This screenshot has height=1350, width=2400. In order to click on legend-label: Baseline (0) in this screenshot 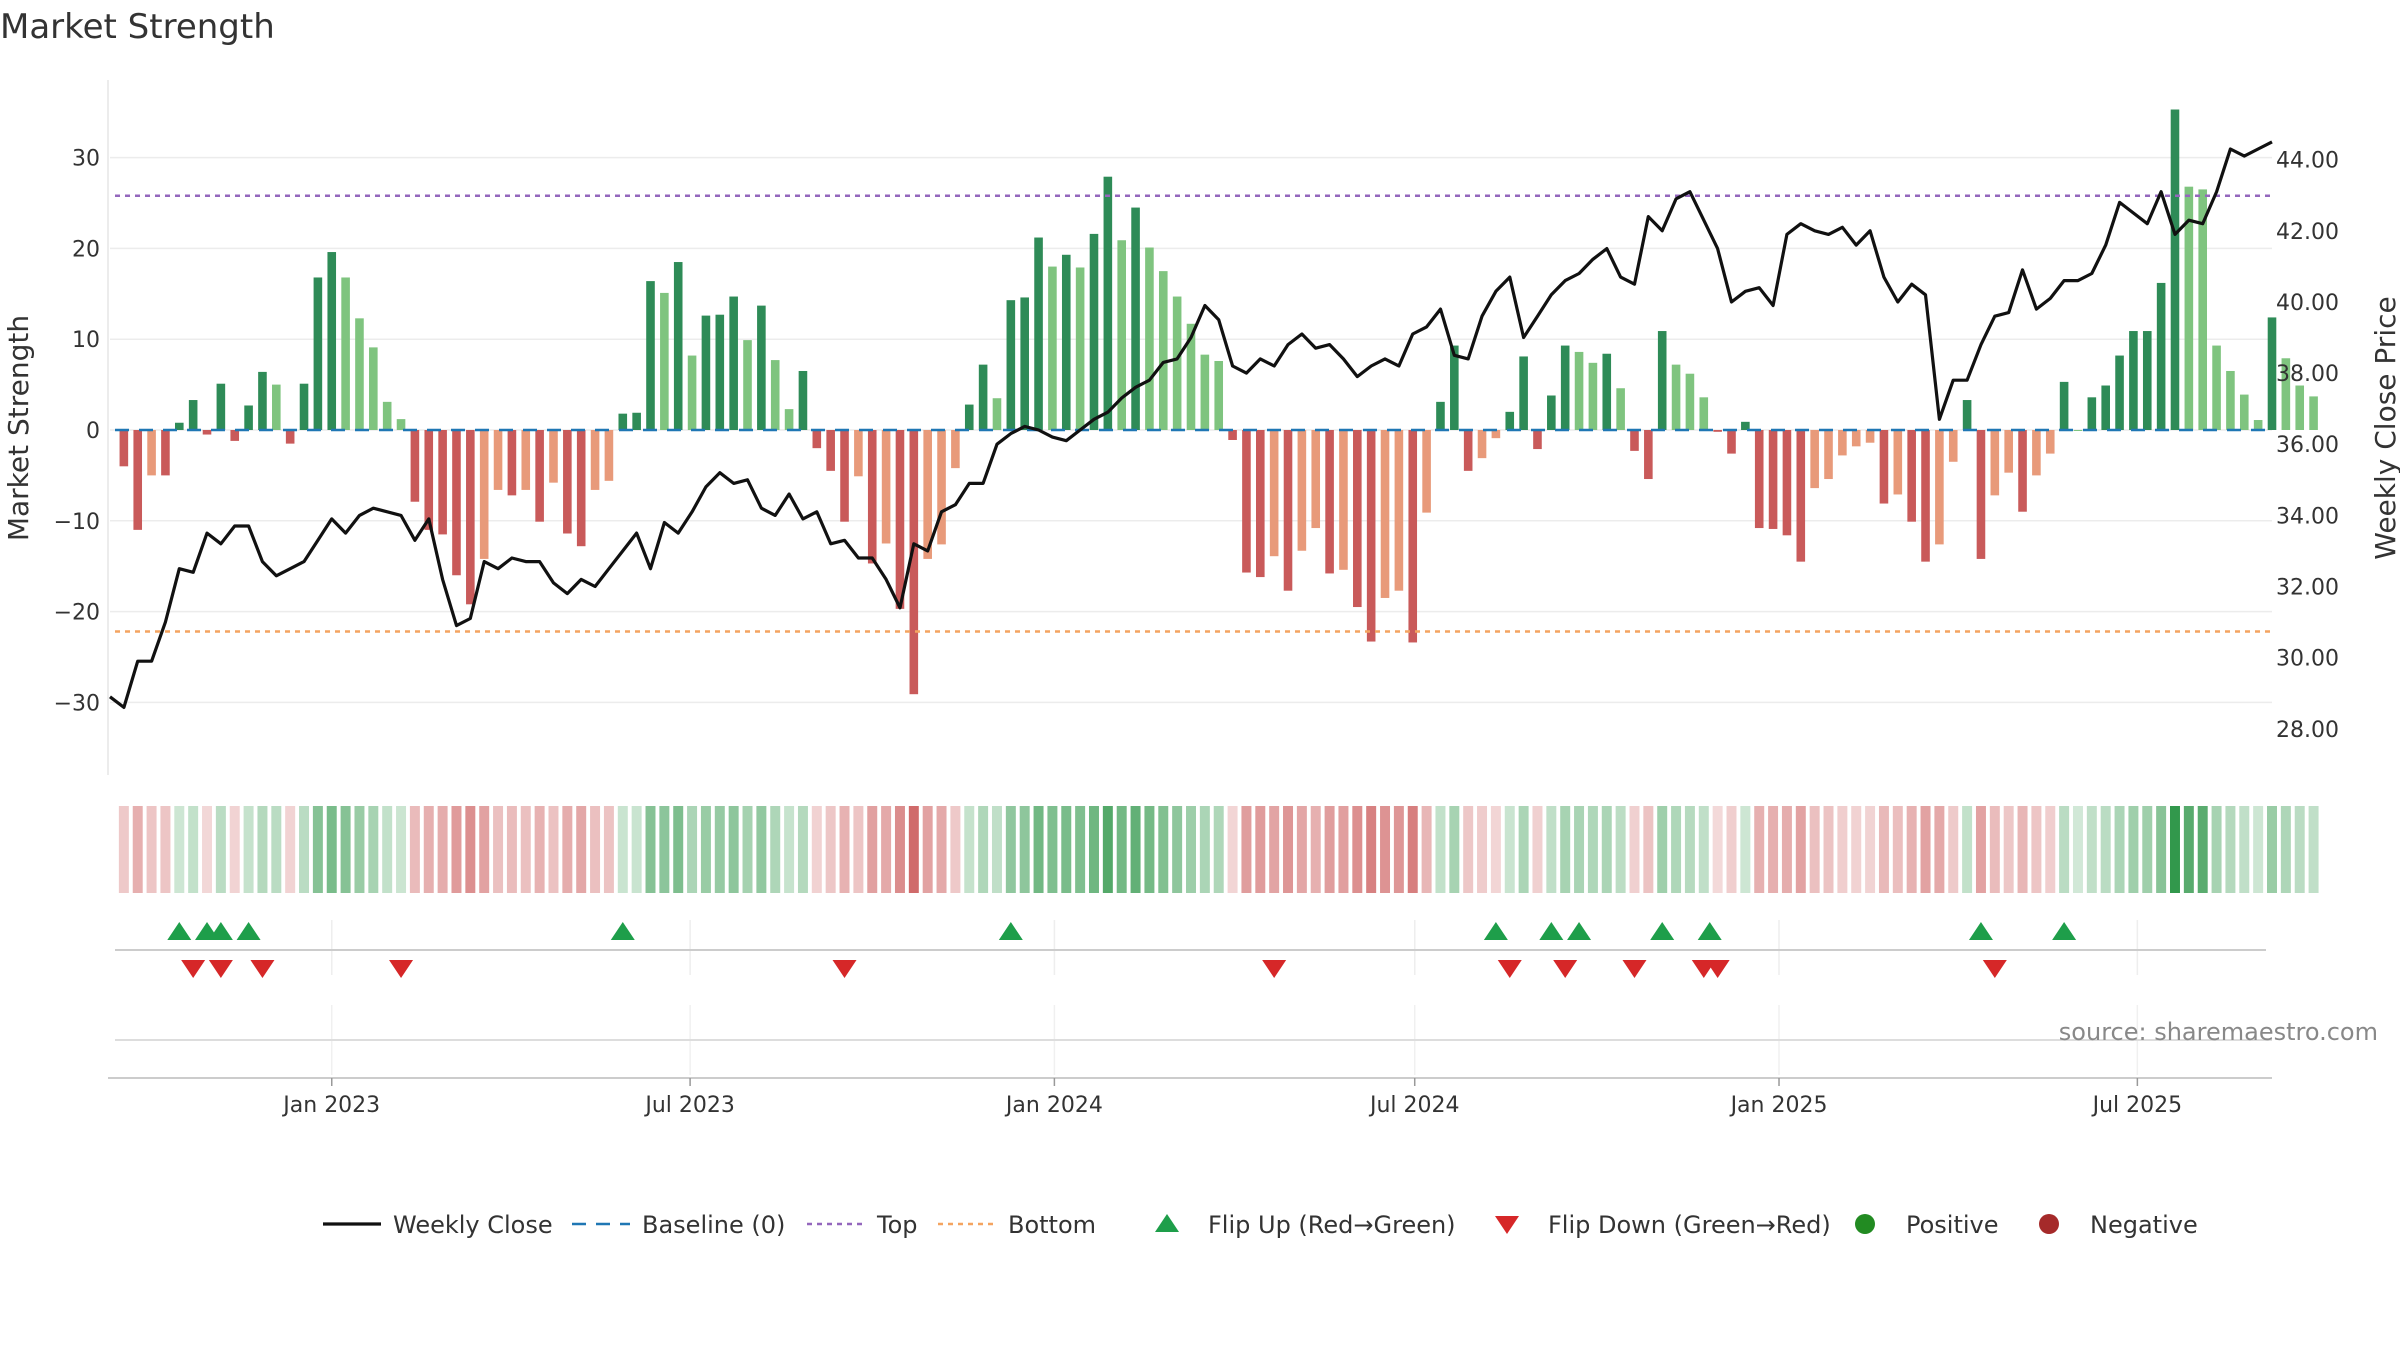, I will do `click(713, 1225)`.